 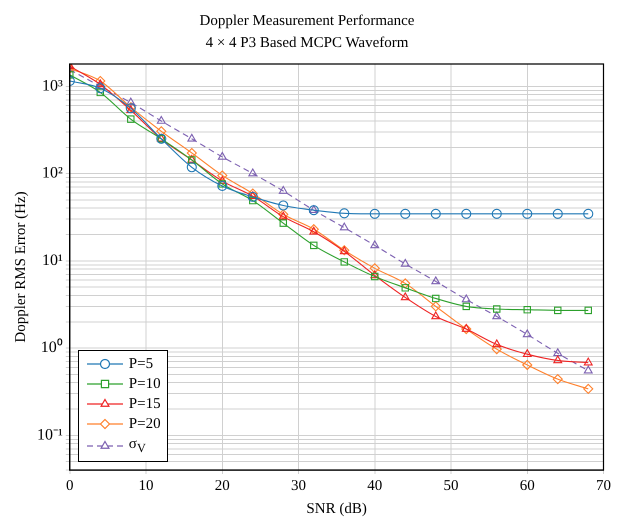 I want to click on x-axis-title: SNR (dB), so click(x=336, y=508).